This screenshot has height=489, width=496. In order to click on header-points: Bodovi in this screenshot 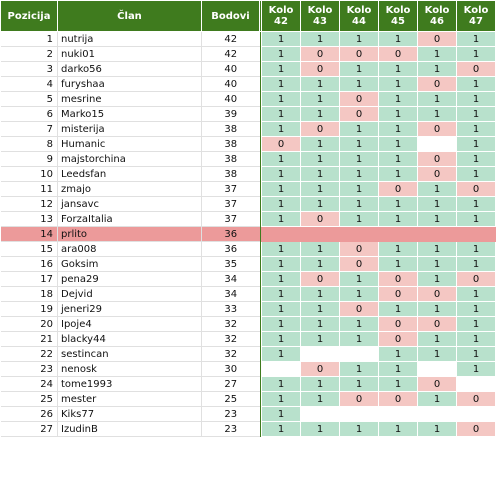, I will do `click(230, 16)`.